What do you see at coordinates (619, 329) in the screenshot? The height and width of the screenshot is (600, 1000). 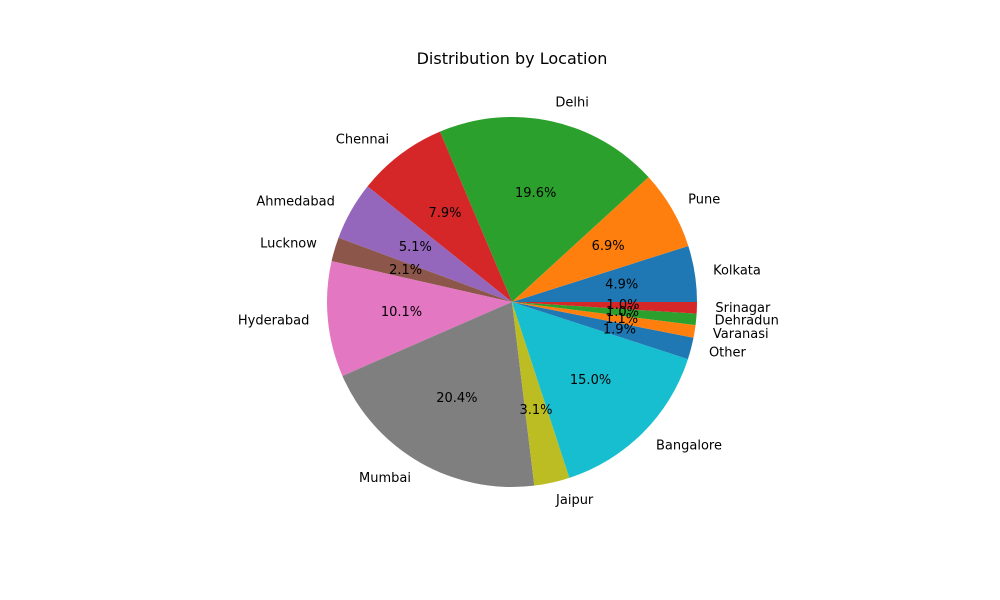 I see `slice-percent-other: 1.9%` at bounding box center [619, 329].